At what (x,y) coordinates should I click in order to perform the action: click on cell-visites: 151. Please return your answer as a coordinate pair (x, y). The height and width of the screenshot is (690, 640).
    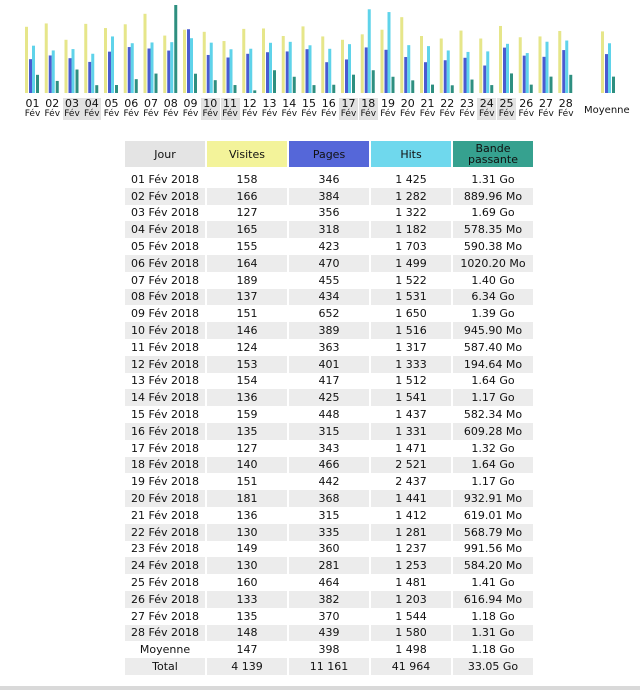
    Looking at the image, I should click on (247, 314).